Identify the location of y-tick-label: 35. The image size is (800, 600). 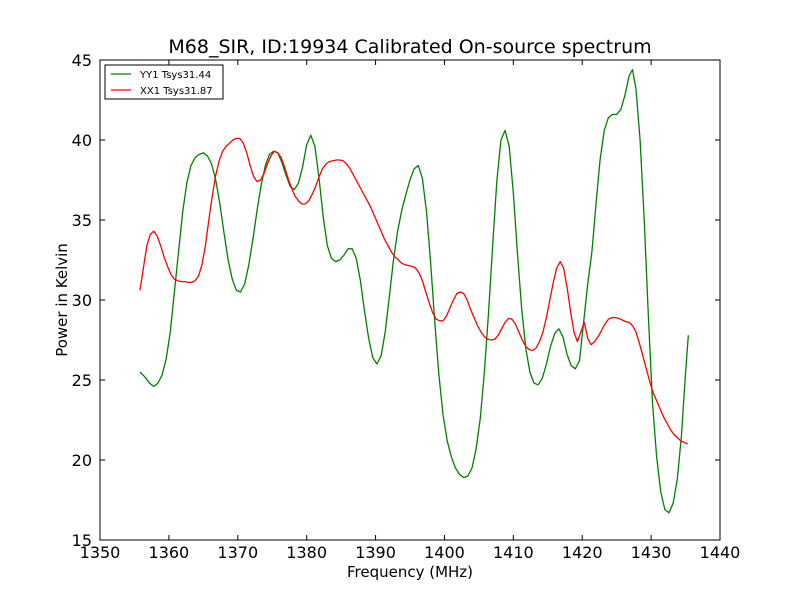
(82, 220).